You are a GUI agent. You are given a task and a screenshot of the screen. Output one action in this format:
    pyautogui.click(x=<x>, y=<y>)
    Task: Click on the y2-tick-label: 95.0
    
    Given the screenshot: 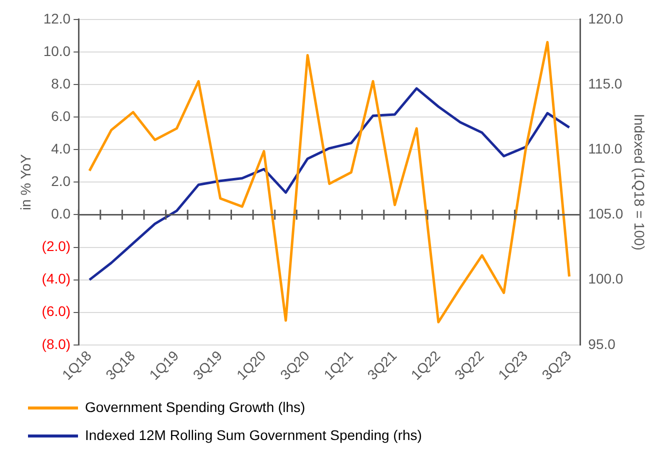 What is the action you would take?
    pyautogui.click(x=602, y=344)
    